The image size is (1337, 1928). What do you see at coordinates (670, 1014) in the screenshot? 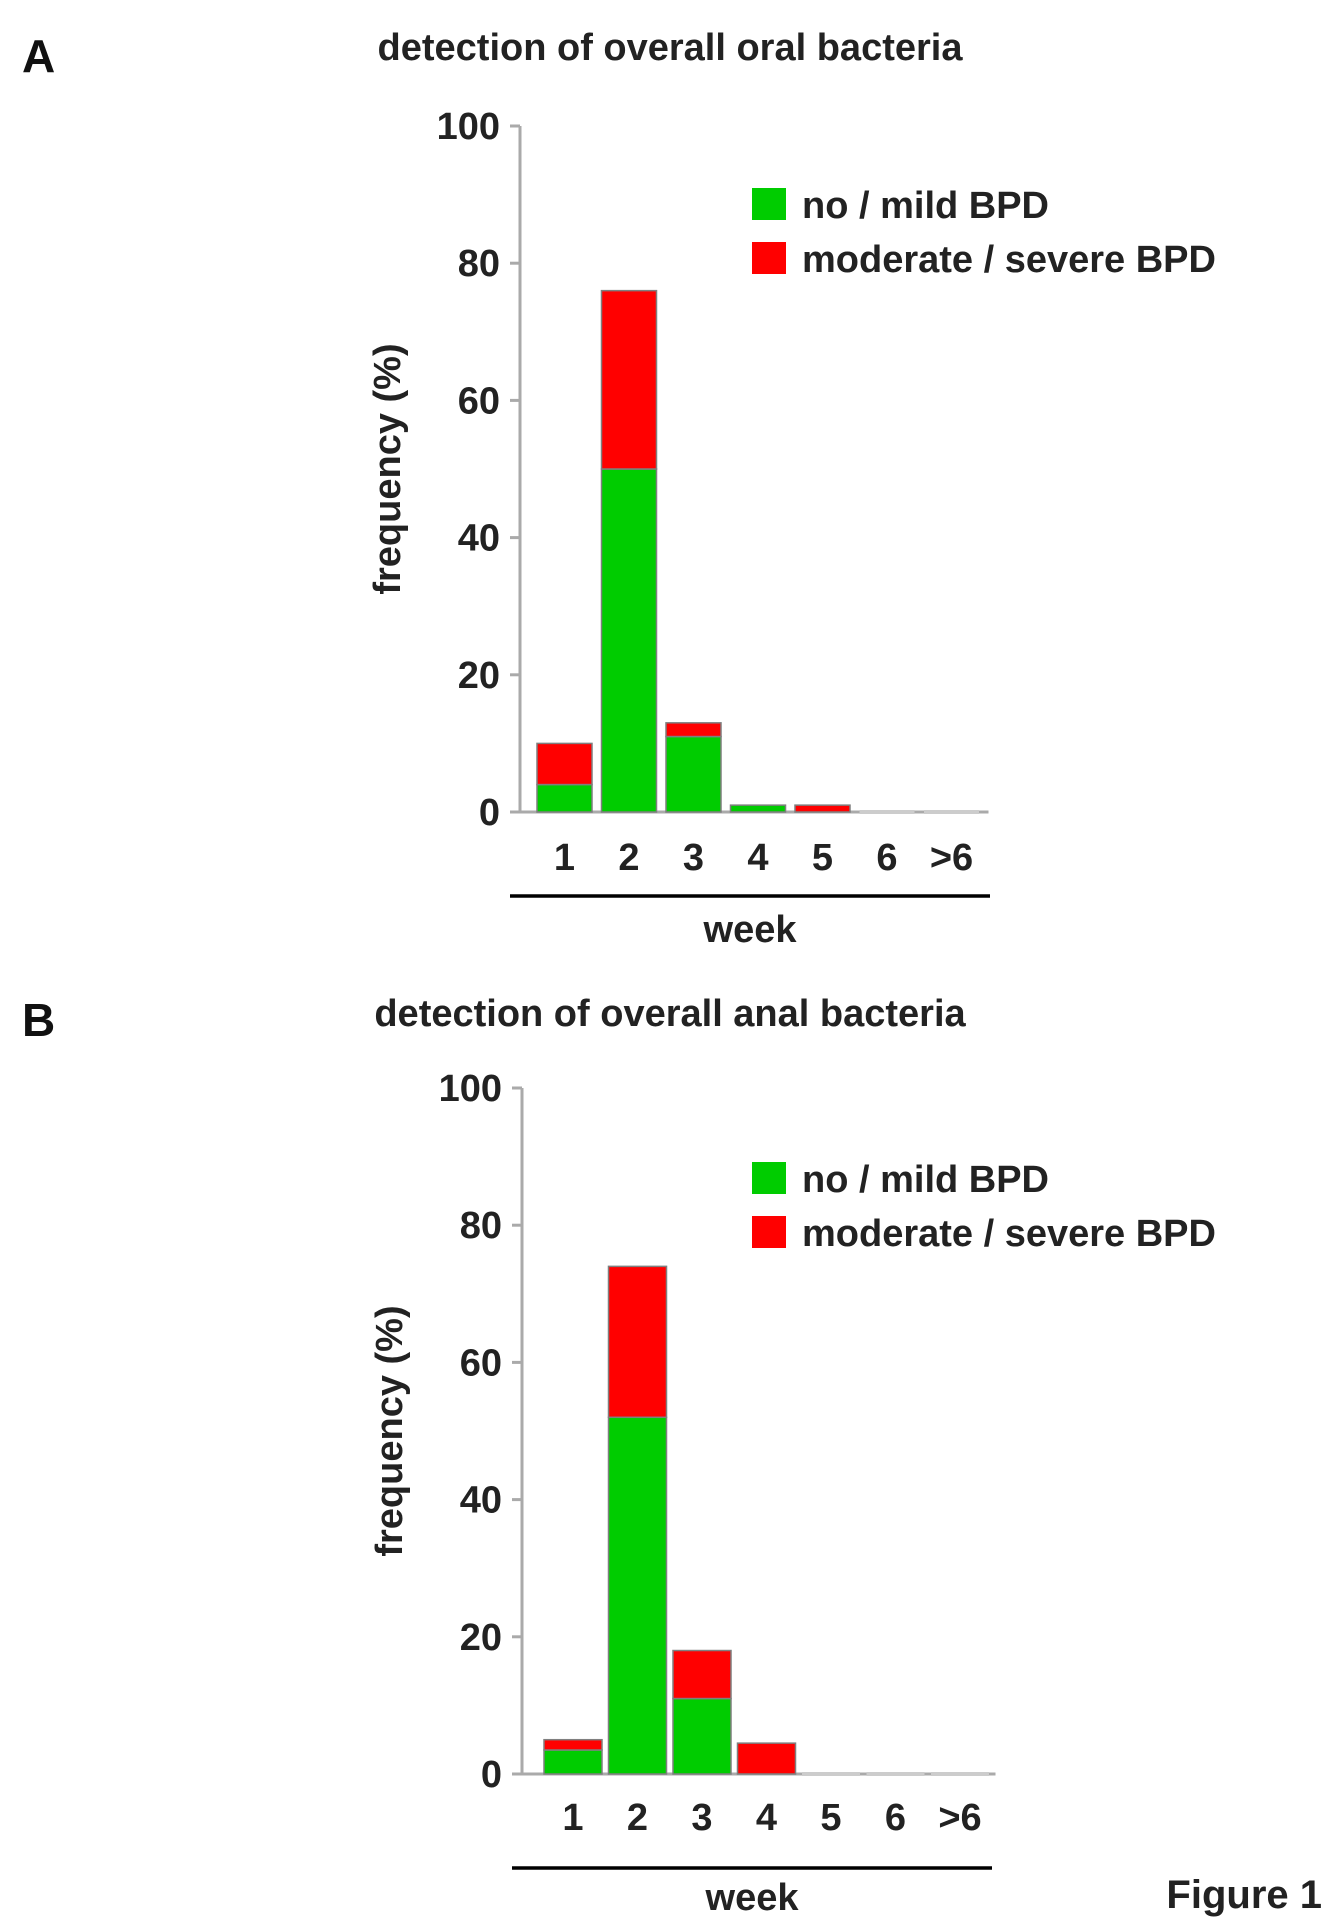
I see `chart-title: detection of overall anal bacteria` at bounding box center [670, 1014].